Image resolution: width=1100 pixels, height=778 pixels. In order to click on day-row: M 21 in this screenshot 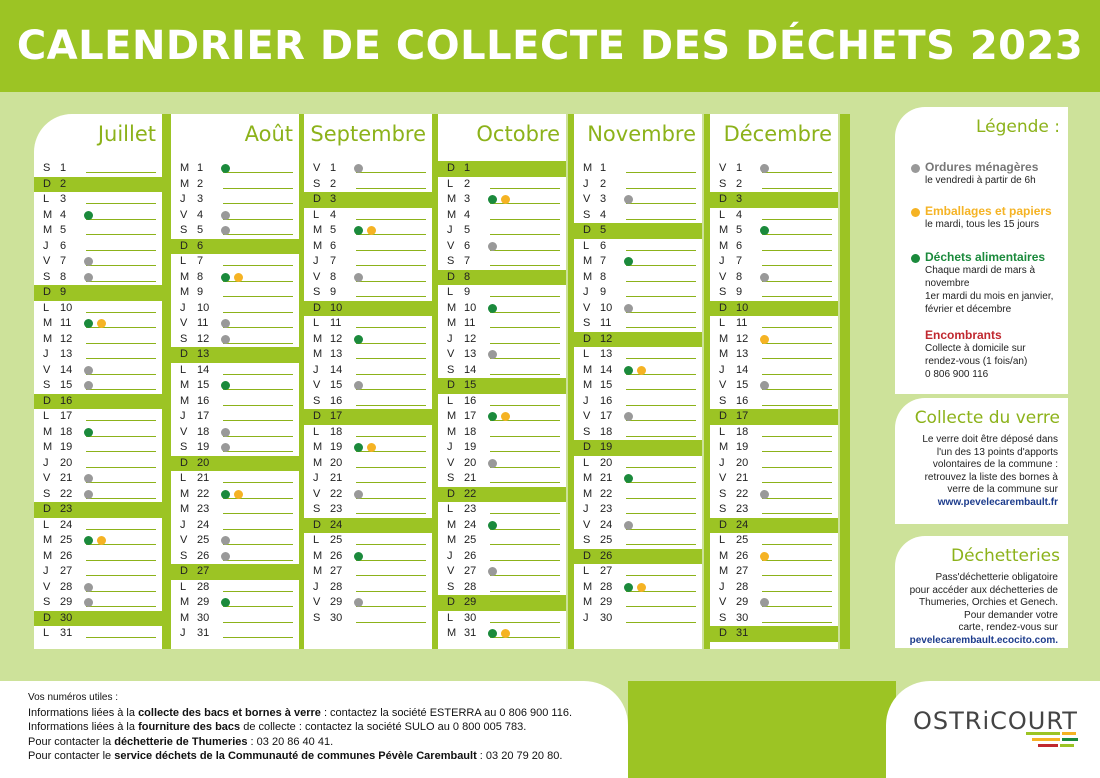, I will do `click(638, 479)`.